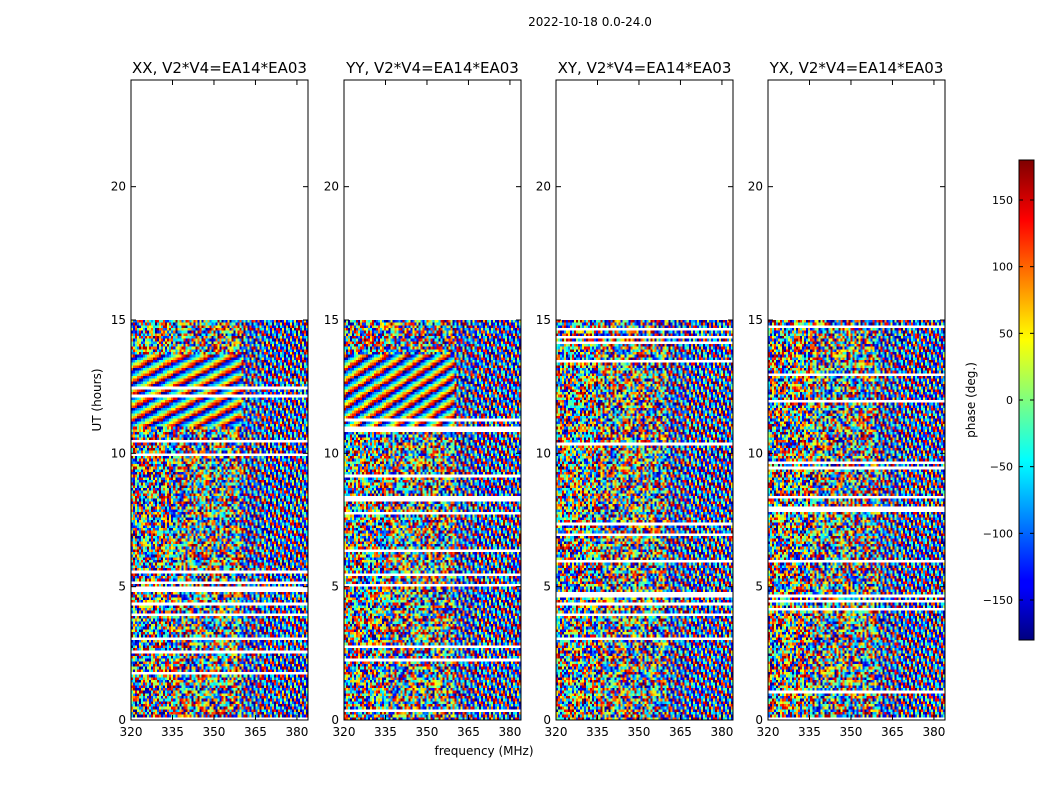 The height and width of the screenshot is (800, 1050). Describe the element at coordinates (1001, 467) in the screenshot. I see `colorbar-tick-label: −50` at that location.